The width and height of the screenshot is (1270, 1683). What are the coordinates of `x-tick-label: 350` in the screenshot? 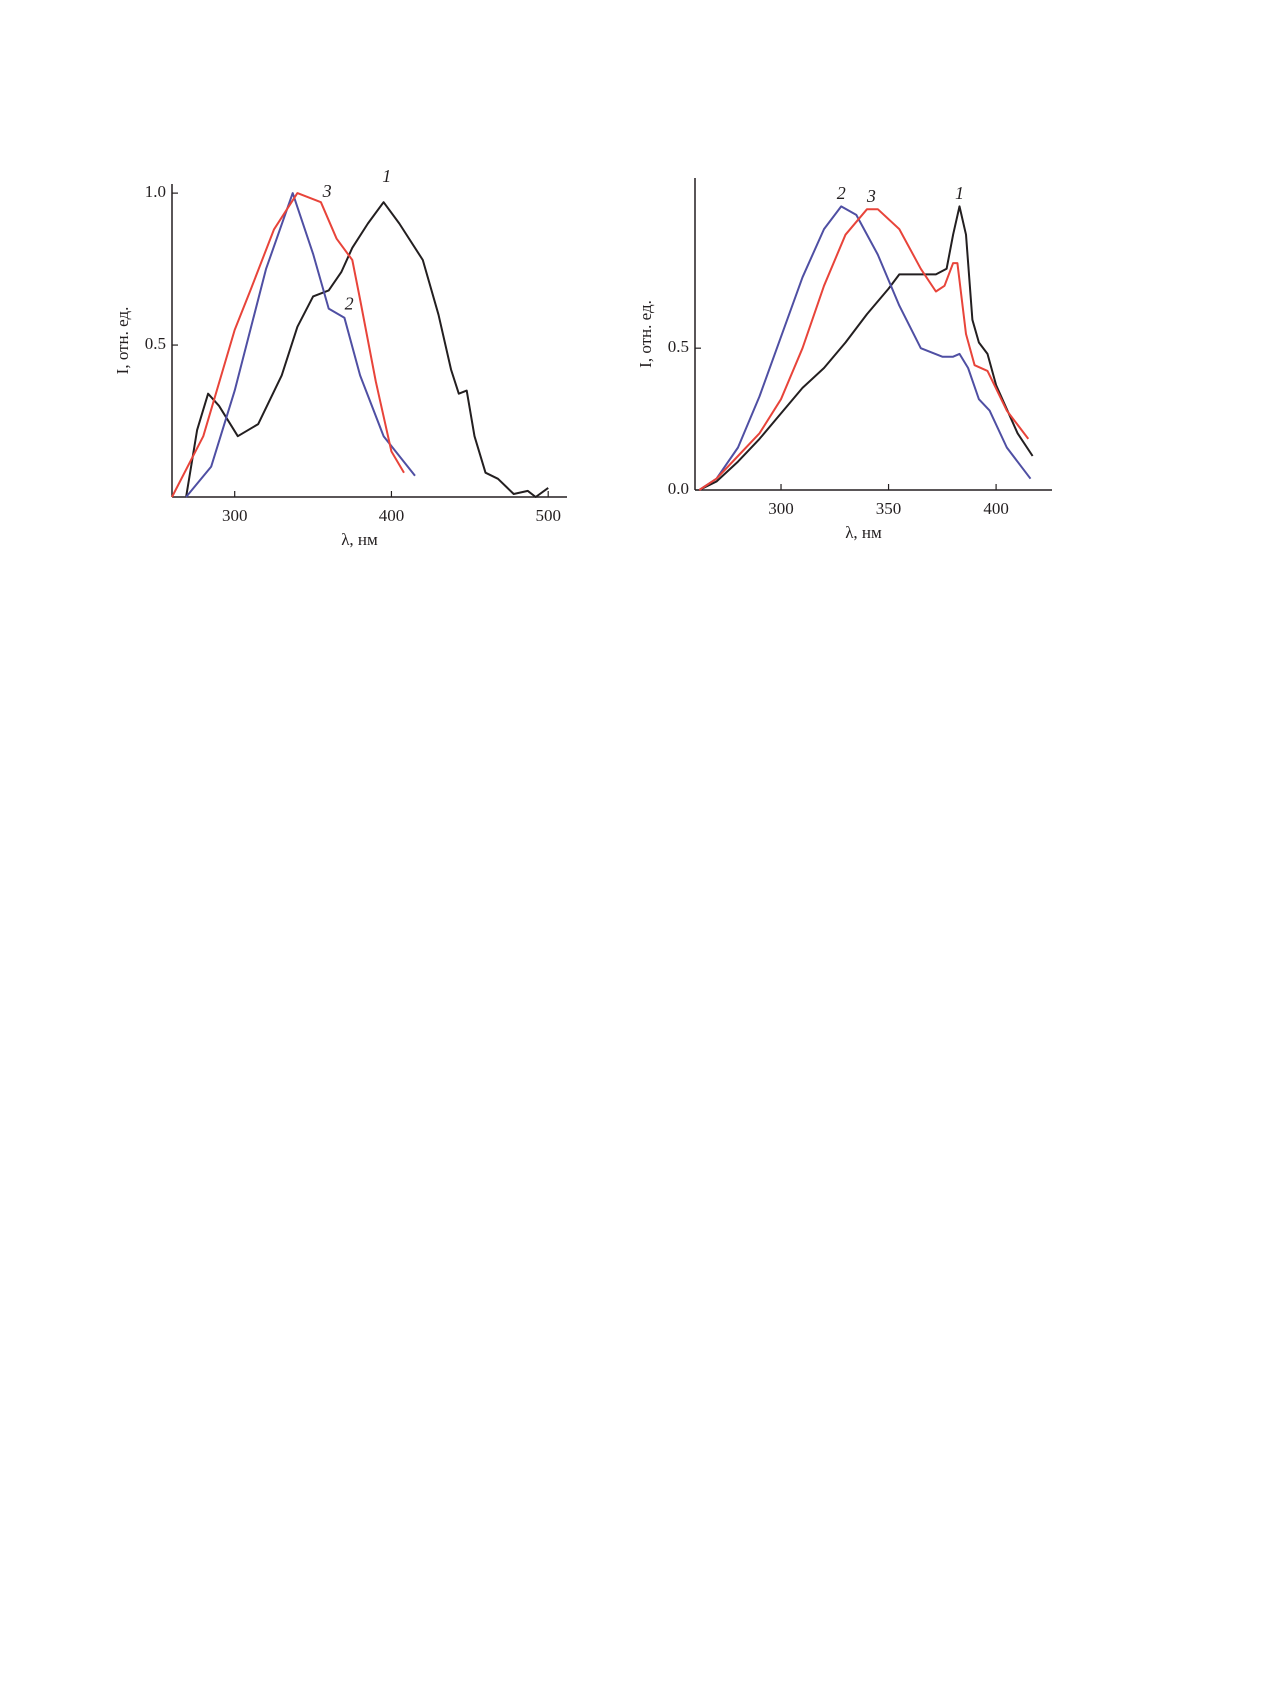 It's located at (889, 508).